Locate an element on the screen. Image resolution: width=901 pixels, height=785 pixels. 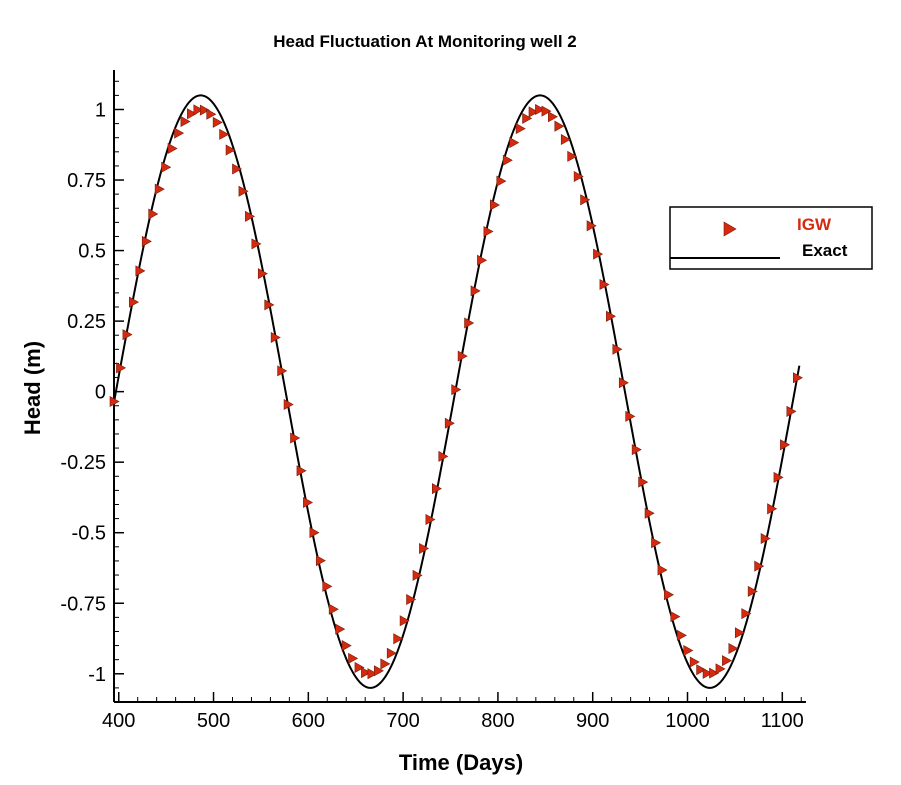
x-tick-label: 700 is located at coordinates (402, 721).